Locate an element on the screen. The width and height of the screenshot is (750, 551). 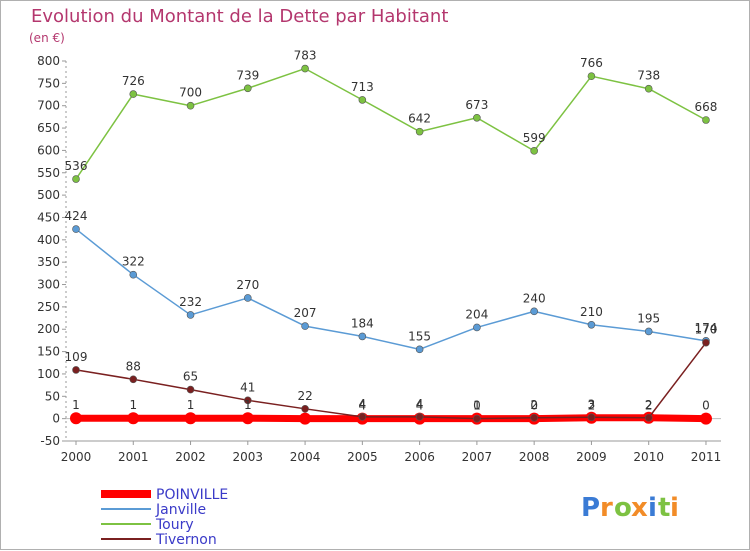
y-tick-label: 300 is located at coordinates (48, 285).